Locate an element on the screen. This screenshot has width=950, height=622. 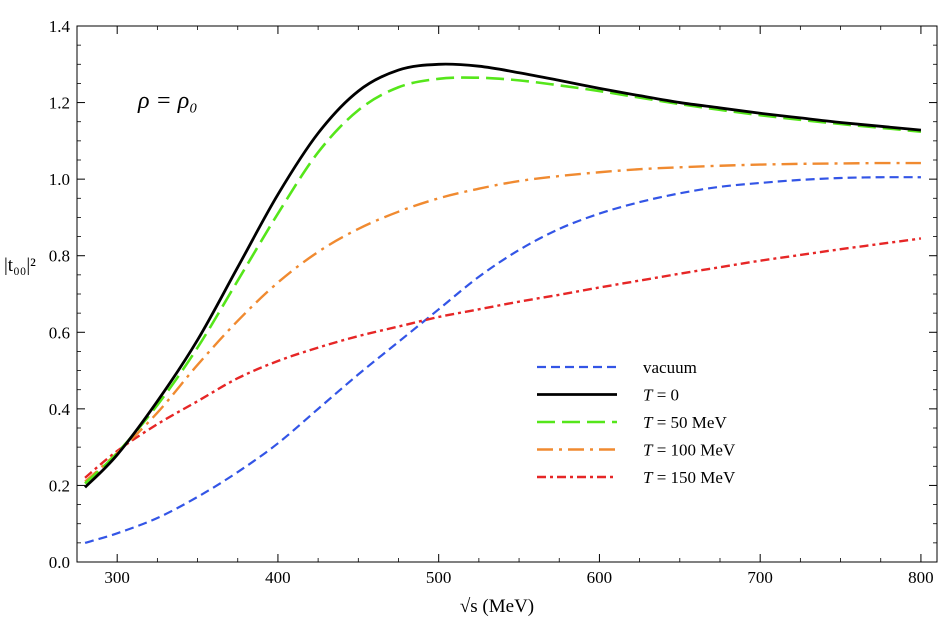
y-tick-label: 1.4 is located at coordinates (60, 26).